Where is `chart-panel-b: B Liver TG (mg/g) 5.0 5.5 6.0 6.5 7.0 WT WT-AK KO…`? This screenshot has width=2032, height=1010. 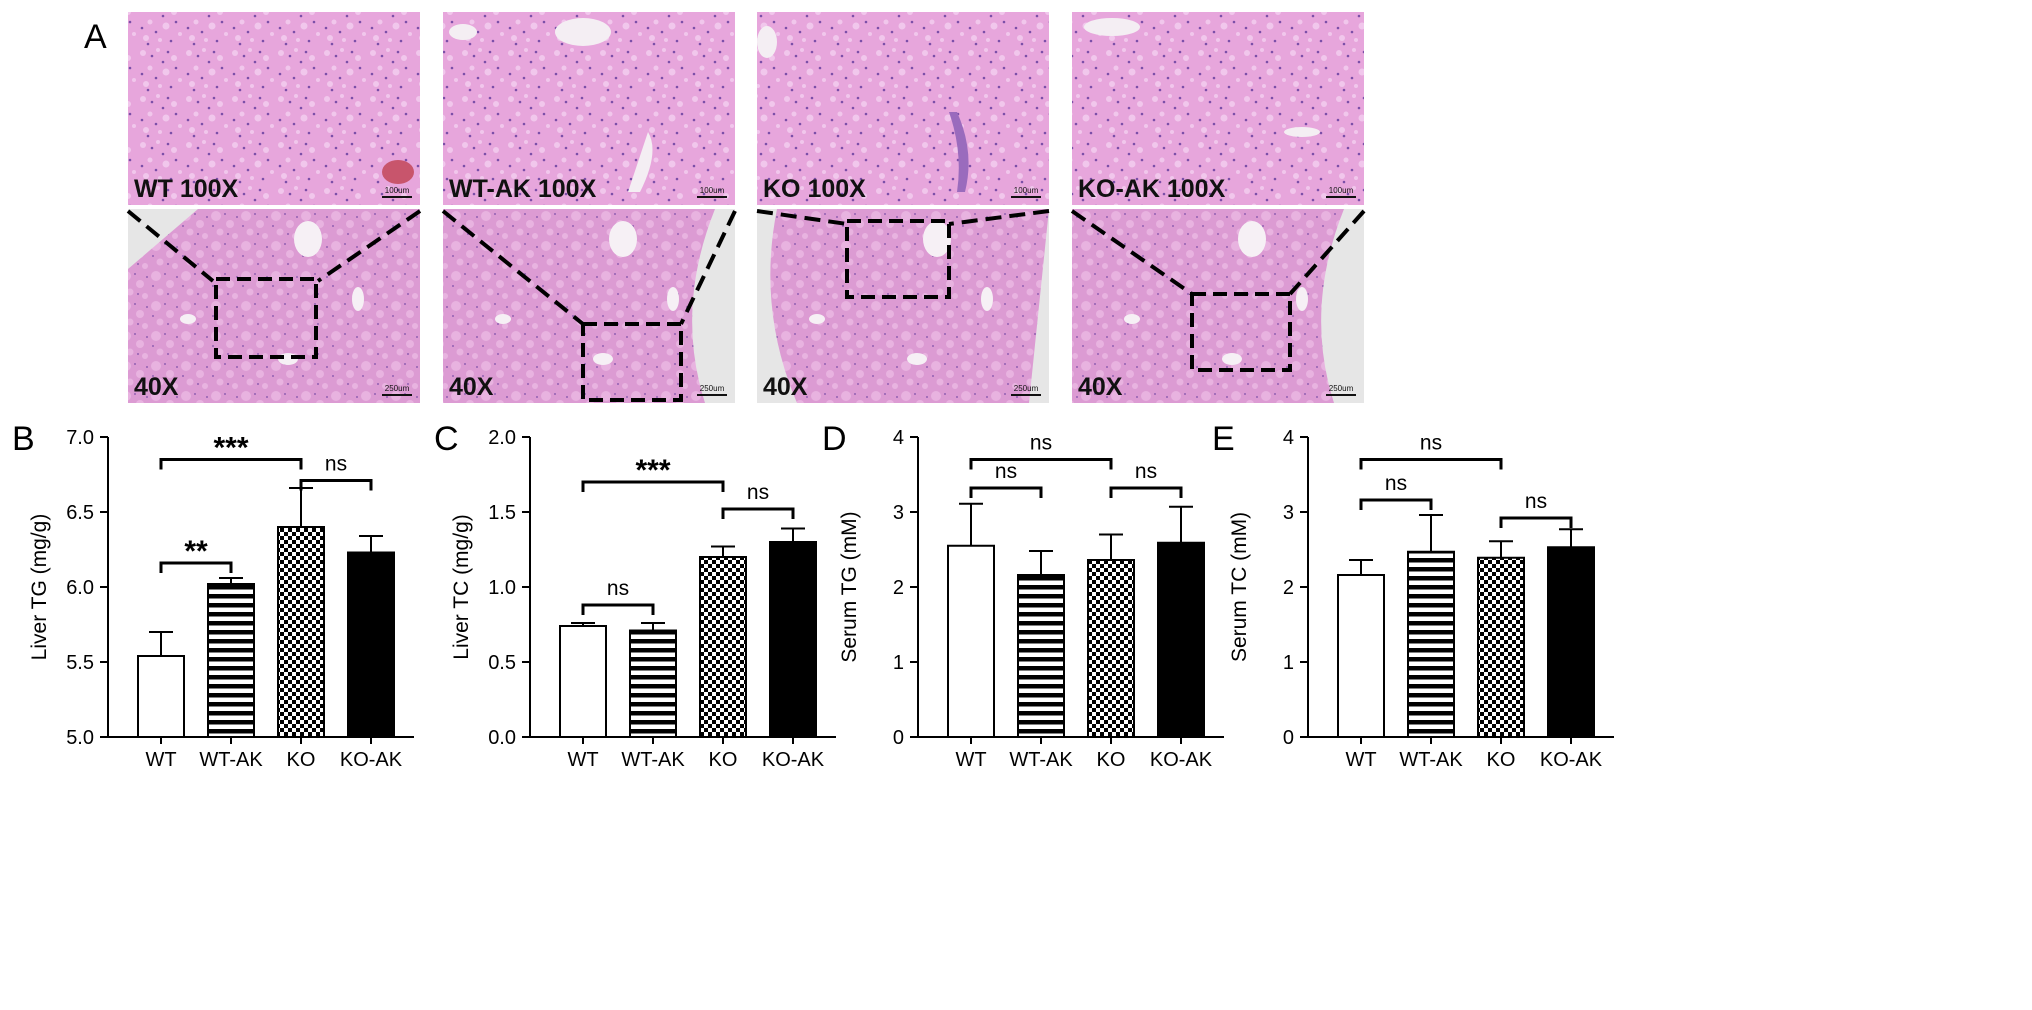 chart-panel-b: B Liver TG (mg/g) 5.0 5.5 6.0 6.5 7.0 WT WT-AK KO… is located at coordinates (213, 595).